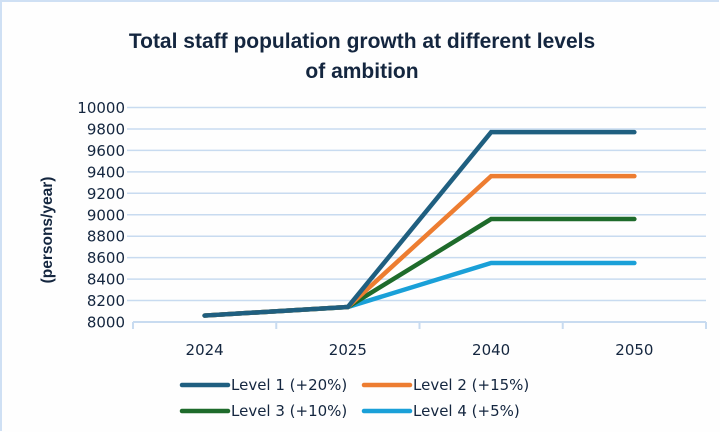 This screenshot has width=720, height=432. What do you see at coordinates (106, 258) in the screenshot?
I see `y-tick-label: 8600` at bounding box center [106, 258].